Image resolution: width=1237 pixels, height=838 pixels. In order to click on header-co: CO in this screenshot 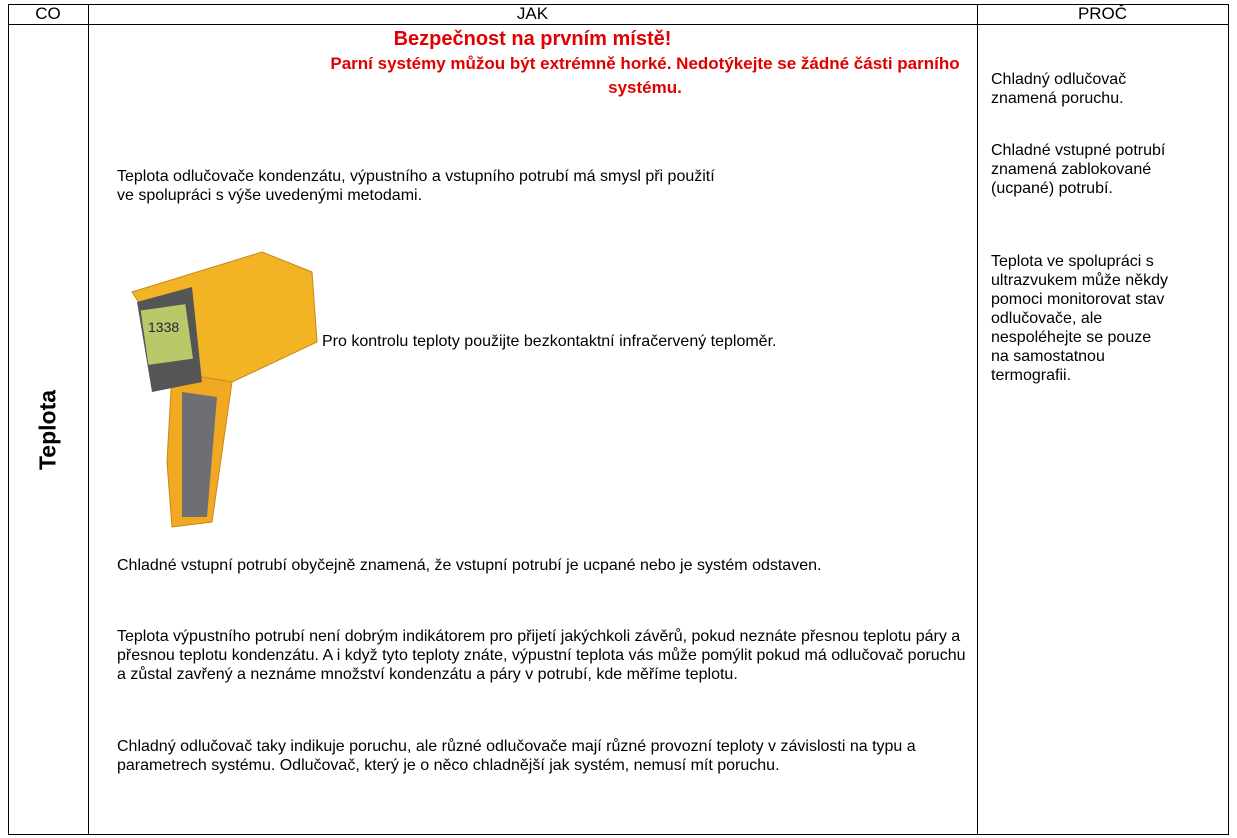, I will do `click(48, 13)`.